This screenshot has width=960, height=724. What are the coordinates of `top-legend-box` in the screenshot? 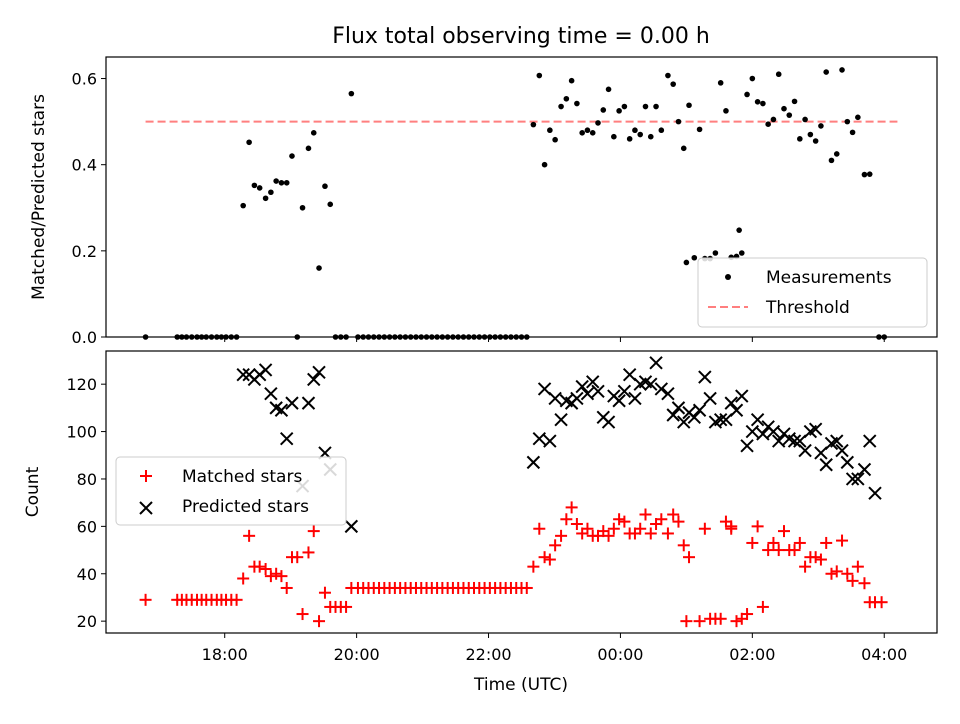 It's located at (812, 292).